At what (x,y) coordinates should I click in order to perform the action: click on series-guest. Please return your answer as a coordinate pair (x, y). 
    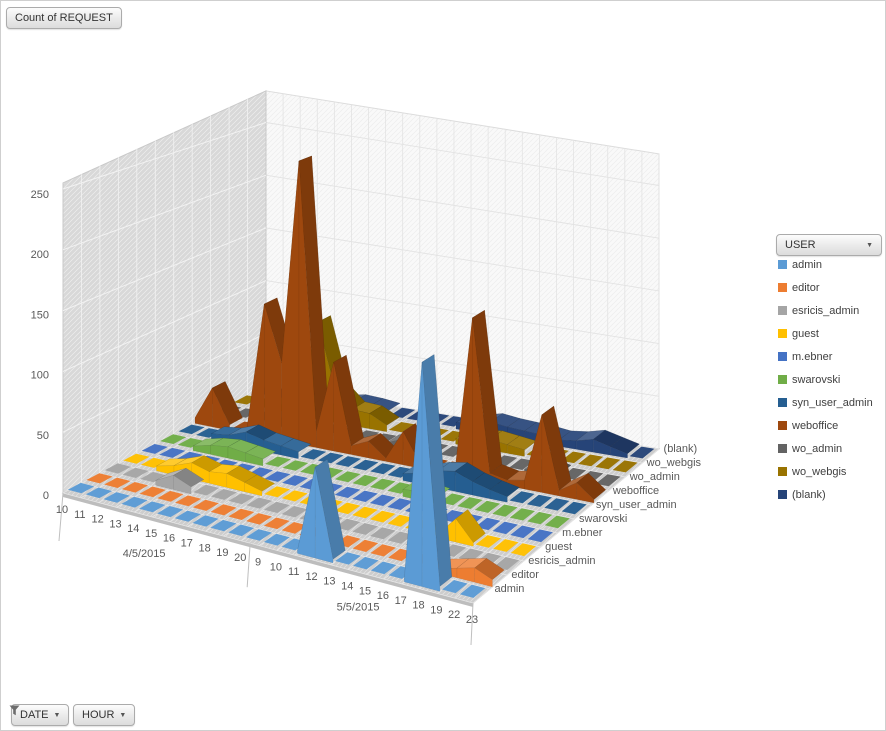
    Looking at the image, I should click on (329, 505).